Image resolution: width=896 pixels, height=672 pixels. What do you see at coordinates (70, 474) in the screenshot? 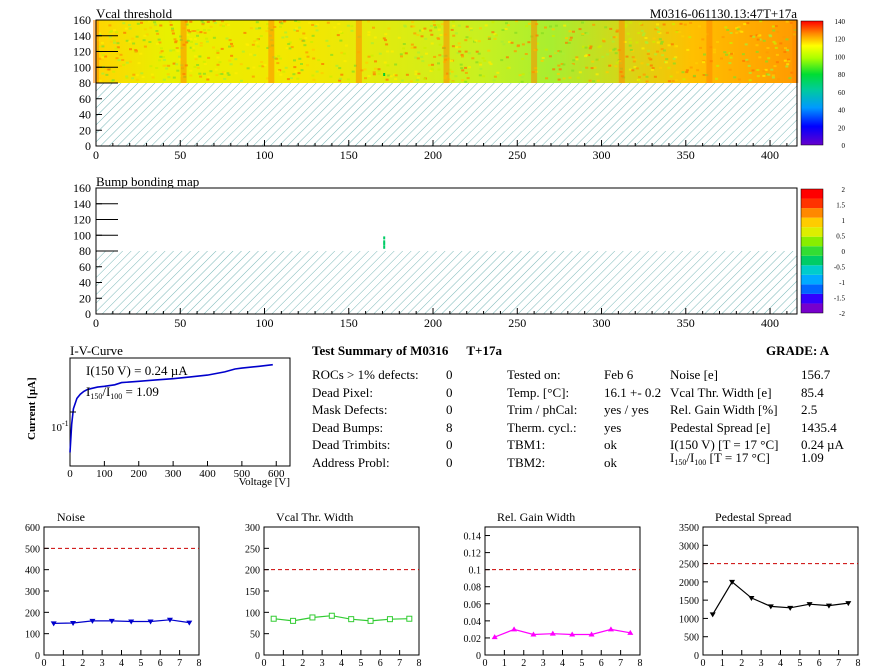
I see `x-tick-label: 0` at bounding box center [70, 474].